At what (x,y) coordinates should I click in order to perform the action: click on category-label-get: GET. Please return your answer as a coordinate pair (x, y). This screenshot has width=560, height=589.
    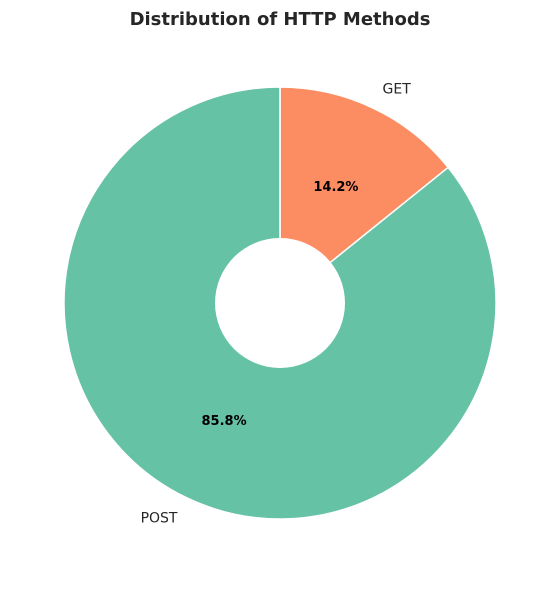
    Looking at the image, I should click on (397, 90).